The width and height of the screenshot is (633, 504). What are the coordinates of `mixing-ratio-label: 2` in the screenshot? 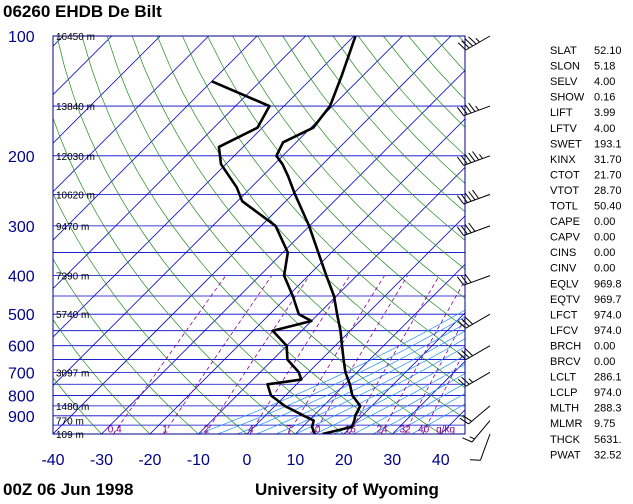 It's located at (207, 429).